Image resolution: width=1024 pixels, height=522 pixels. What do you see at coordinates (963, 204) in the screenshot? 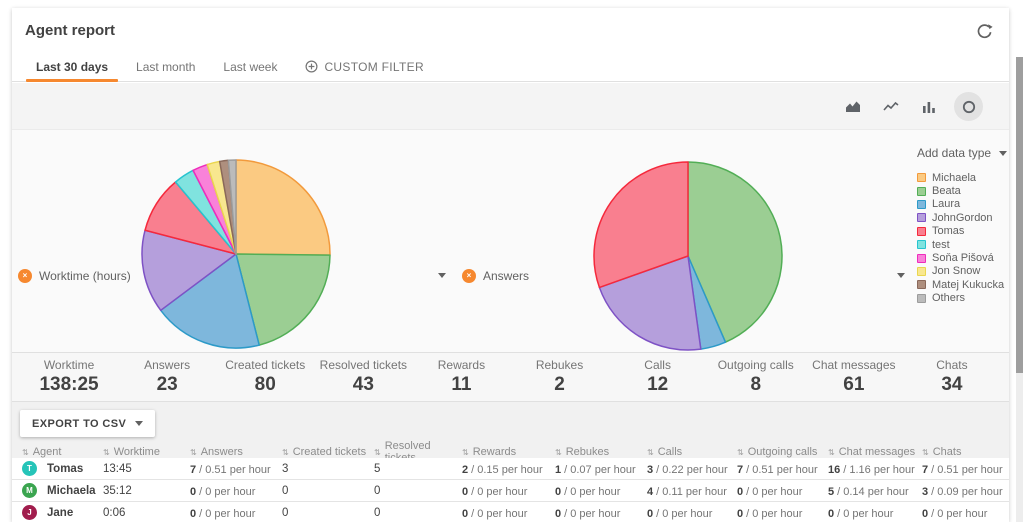
I see `legend-item: Laura` at bounding box center [963, 204].